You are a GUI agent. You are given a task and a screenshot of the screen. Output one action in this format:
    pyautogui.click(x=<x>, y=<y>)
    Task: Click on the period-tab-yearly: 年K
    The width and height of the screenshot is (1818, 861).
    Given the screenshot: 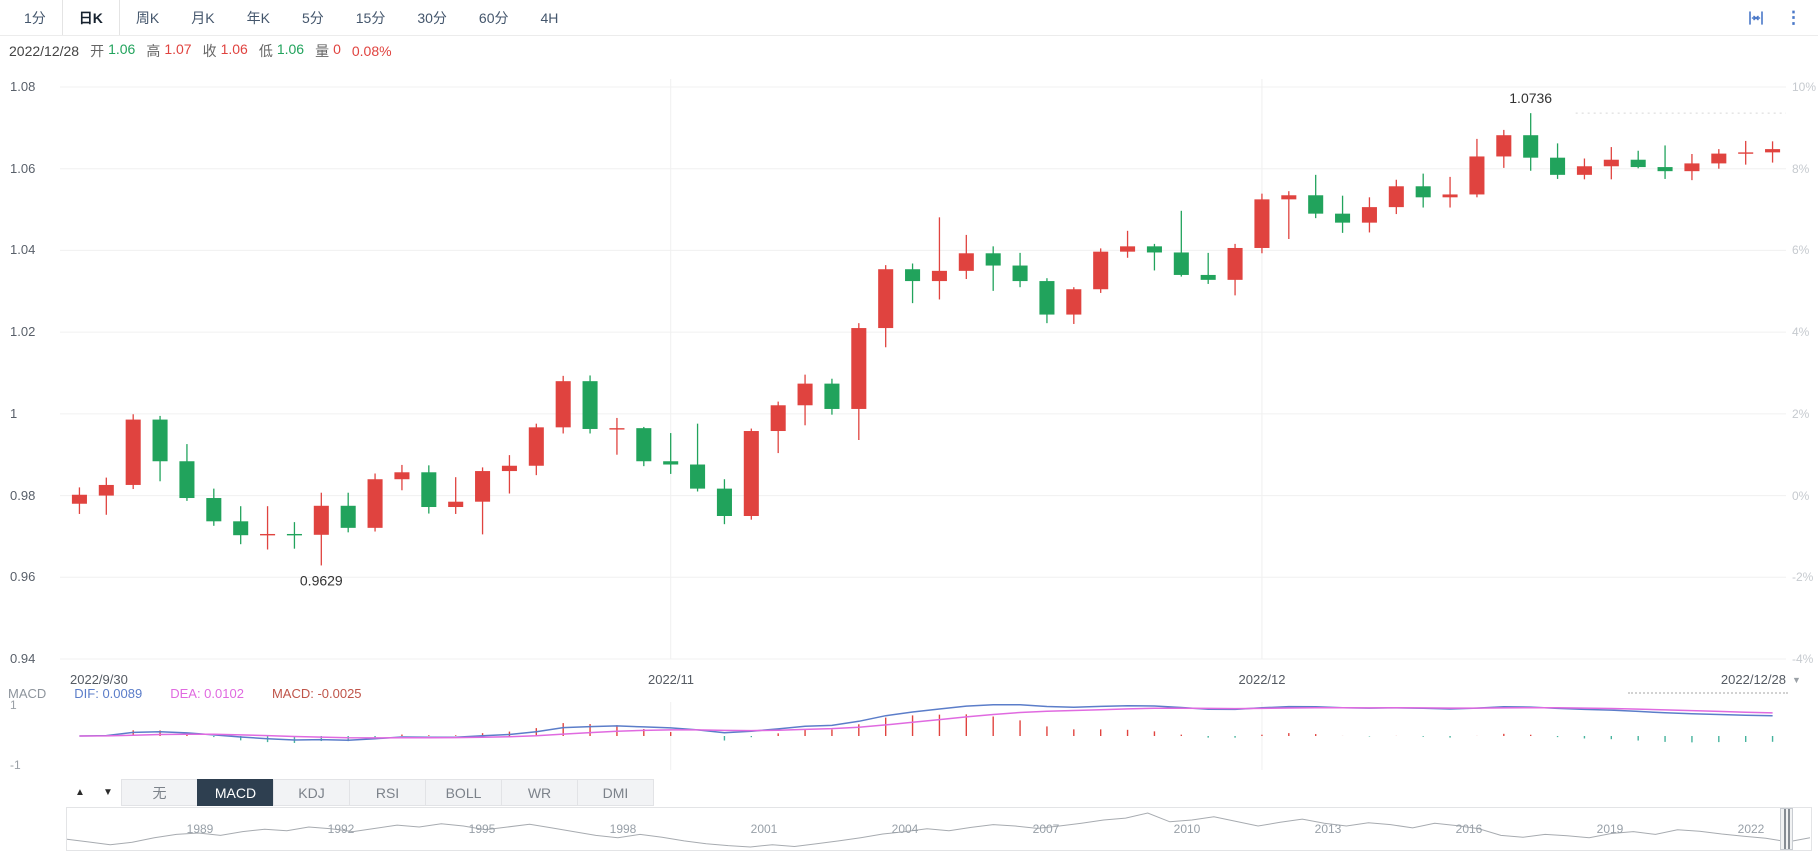 What is the action you would take?
    pyautogui.click(x=258, y=17)
    